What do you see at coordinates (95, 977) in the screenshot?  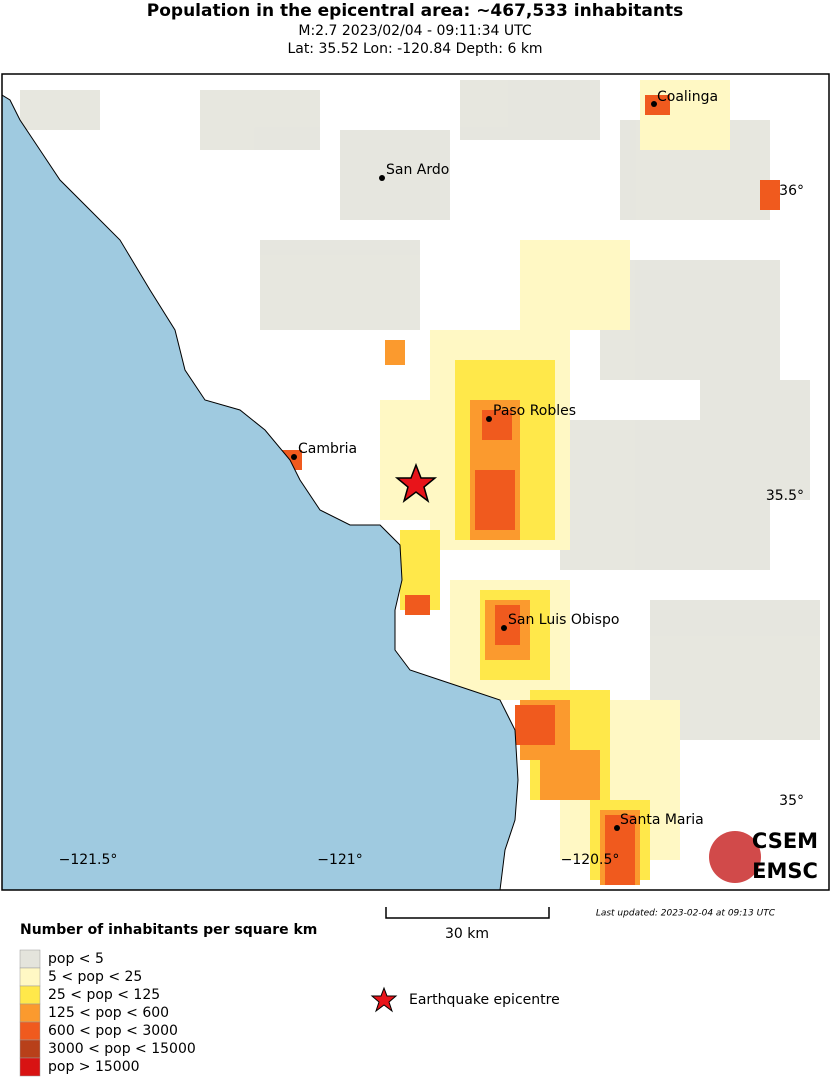 I see `legend-label: 5 < pop < 25` at bounding box center [95, 977].